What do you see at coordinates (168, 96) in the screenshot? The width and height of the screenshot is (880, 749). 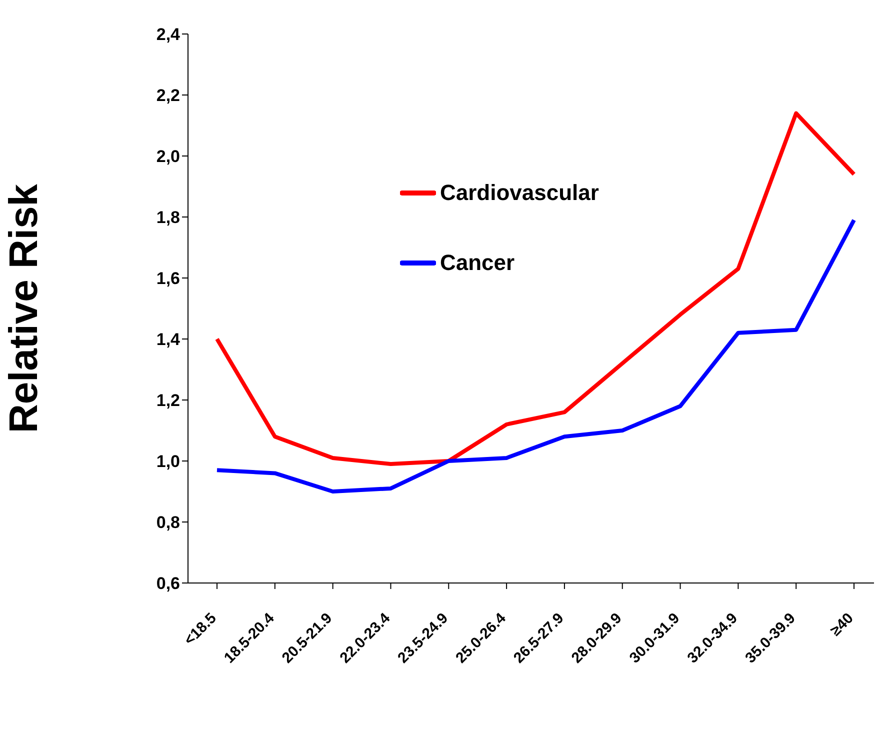 I see `y-tick-label: 2,2` at bounding box center [168, 96].